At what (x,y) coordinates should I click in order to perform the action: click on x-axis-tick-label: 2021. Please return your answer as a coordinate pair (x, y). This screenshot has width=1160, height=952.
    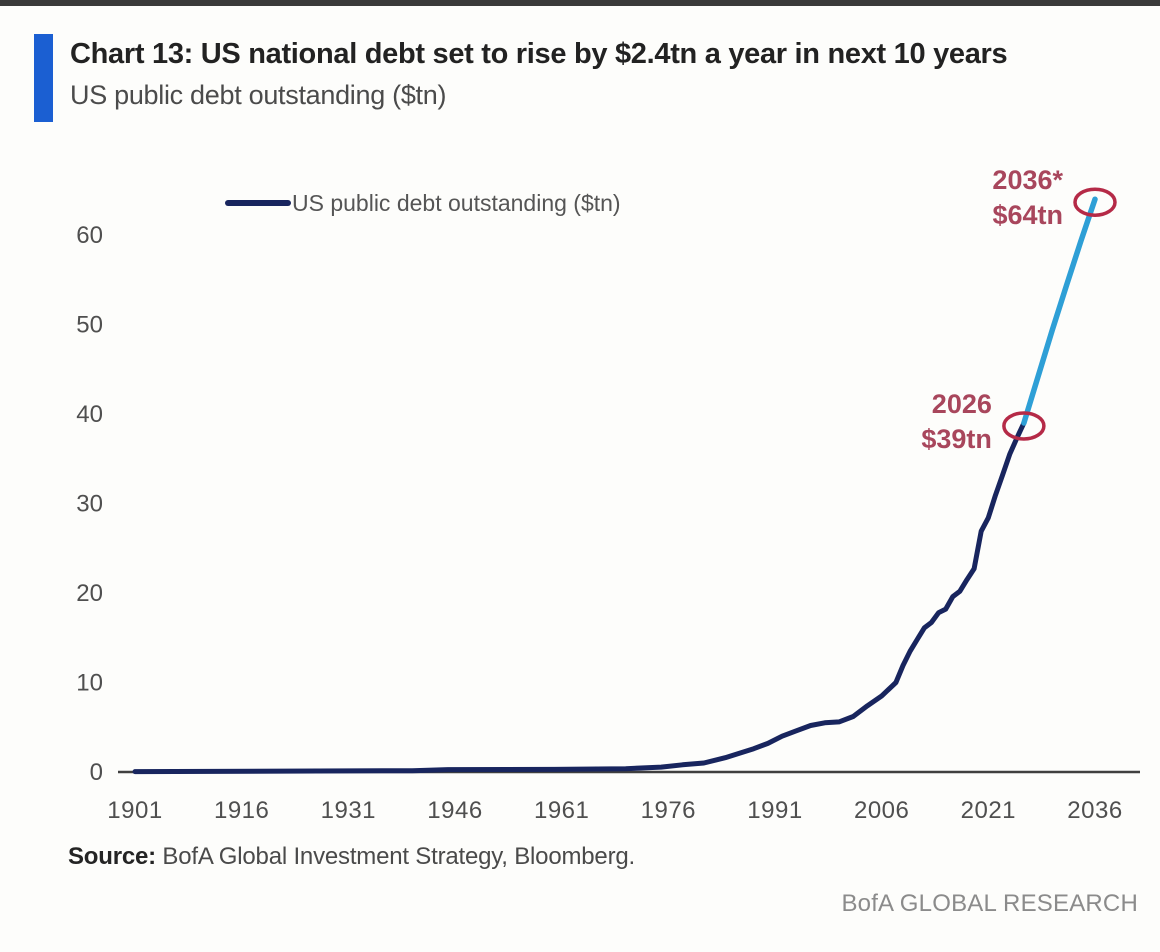
    Looking at the image, I should click on (988, 810).